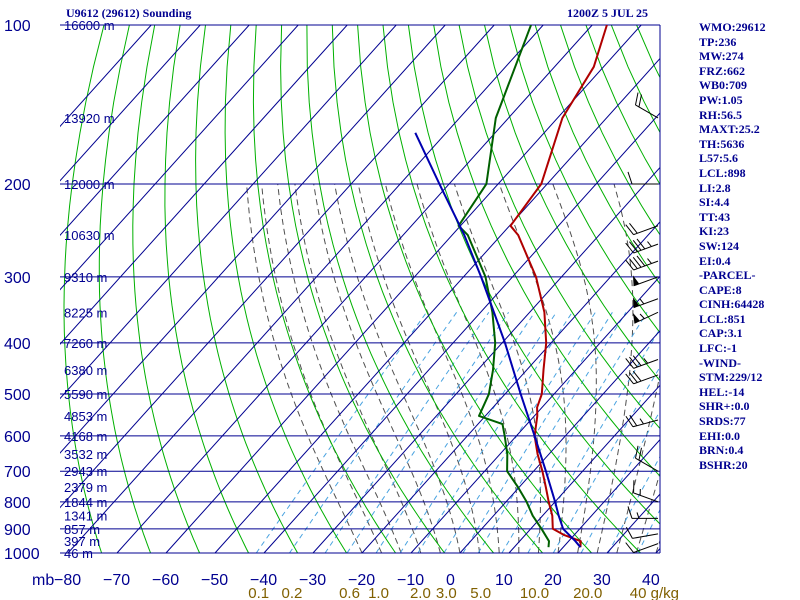 This screenshot has width=800, height=600. I want to click on temperature-tick-label: −40, so click(263, 580).